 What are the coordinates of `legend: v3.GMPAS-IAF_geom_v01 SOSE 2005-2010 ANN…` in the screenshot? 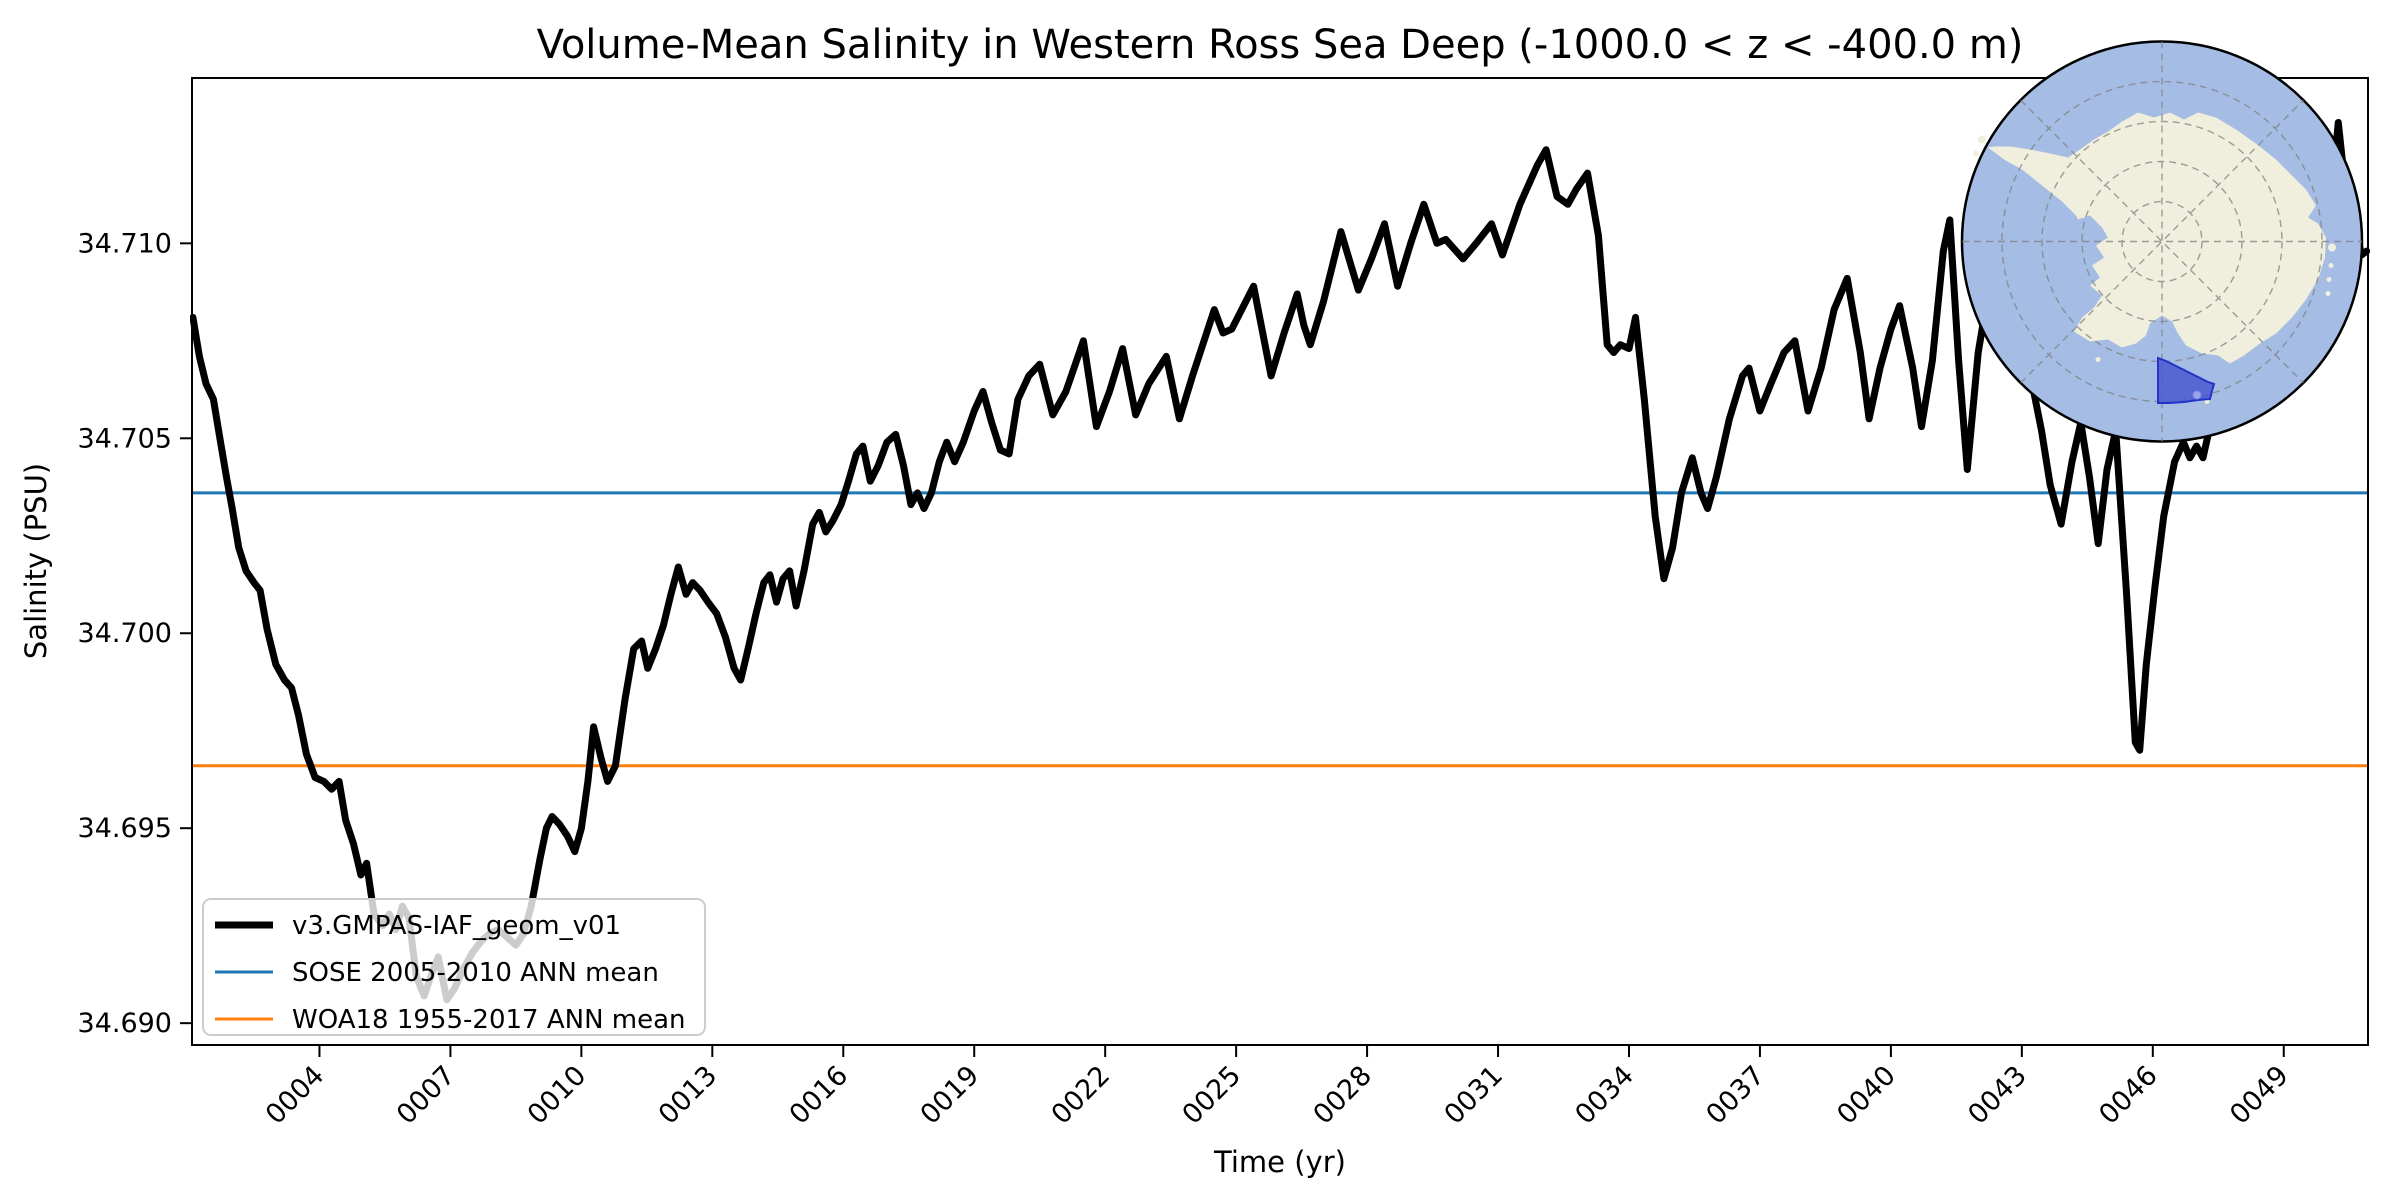 It's located at (454, 967).